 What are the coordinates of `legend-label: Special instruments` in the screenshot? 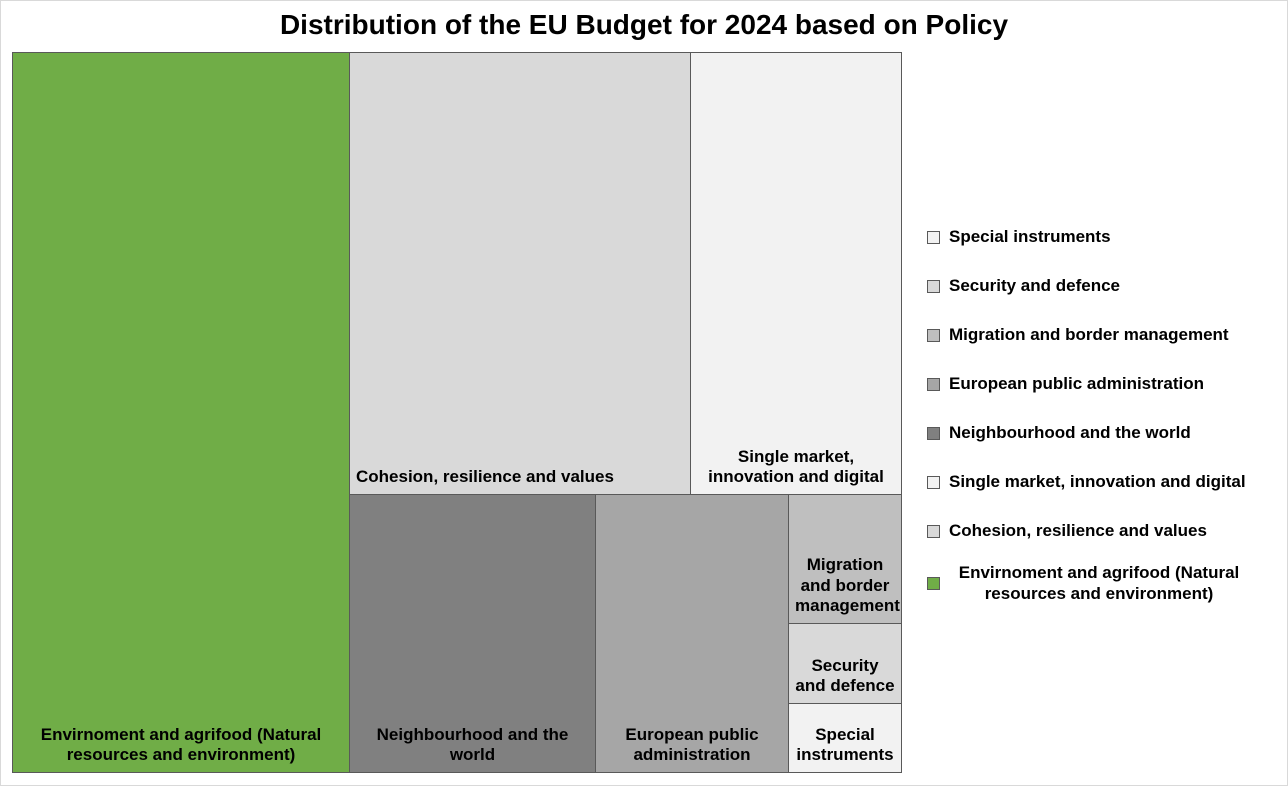 It's located at (1030, 236).